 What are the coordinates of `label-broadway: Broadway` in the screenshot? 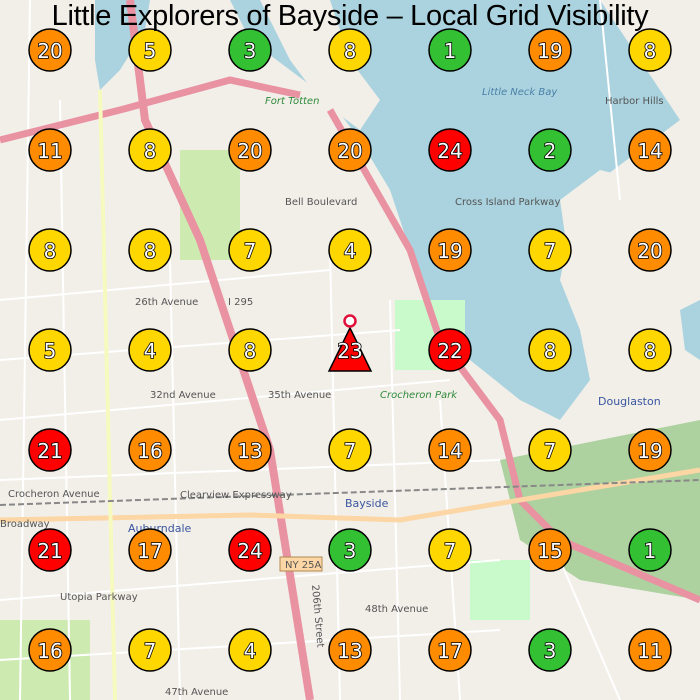 It's located at (25, 524).